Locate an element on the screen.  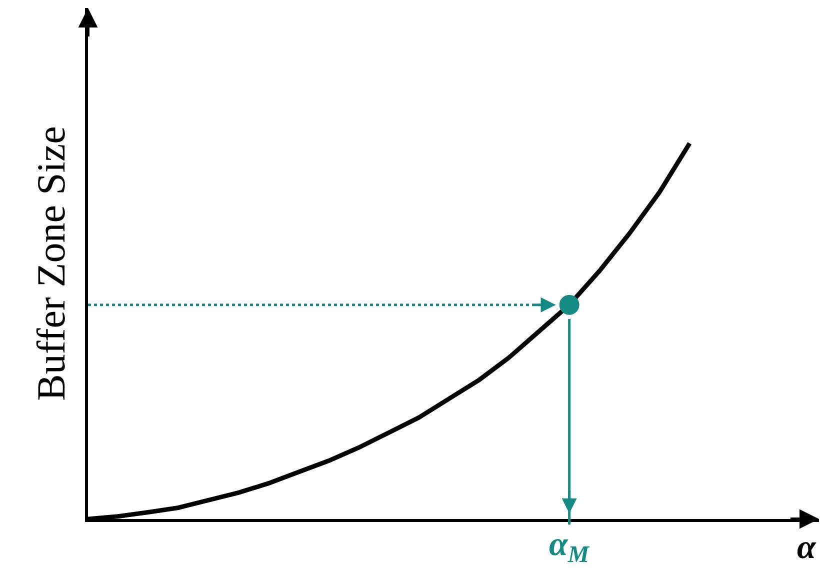
annotation: α$_{M}$ is located at coordinates (569, 547).